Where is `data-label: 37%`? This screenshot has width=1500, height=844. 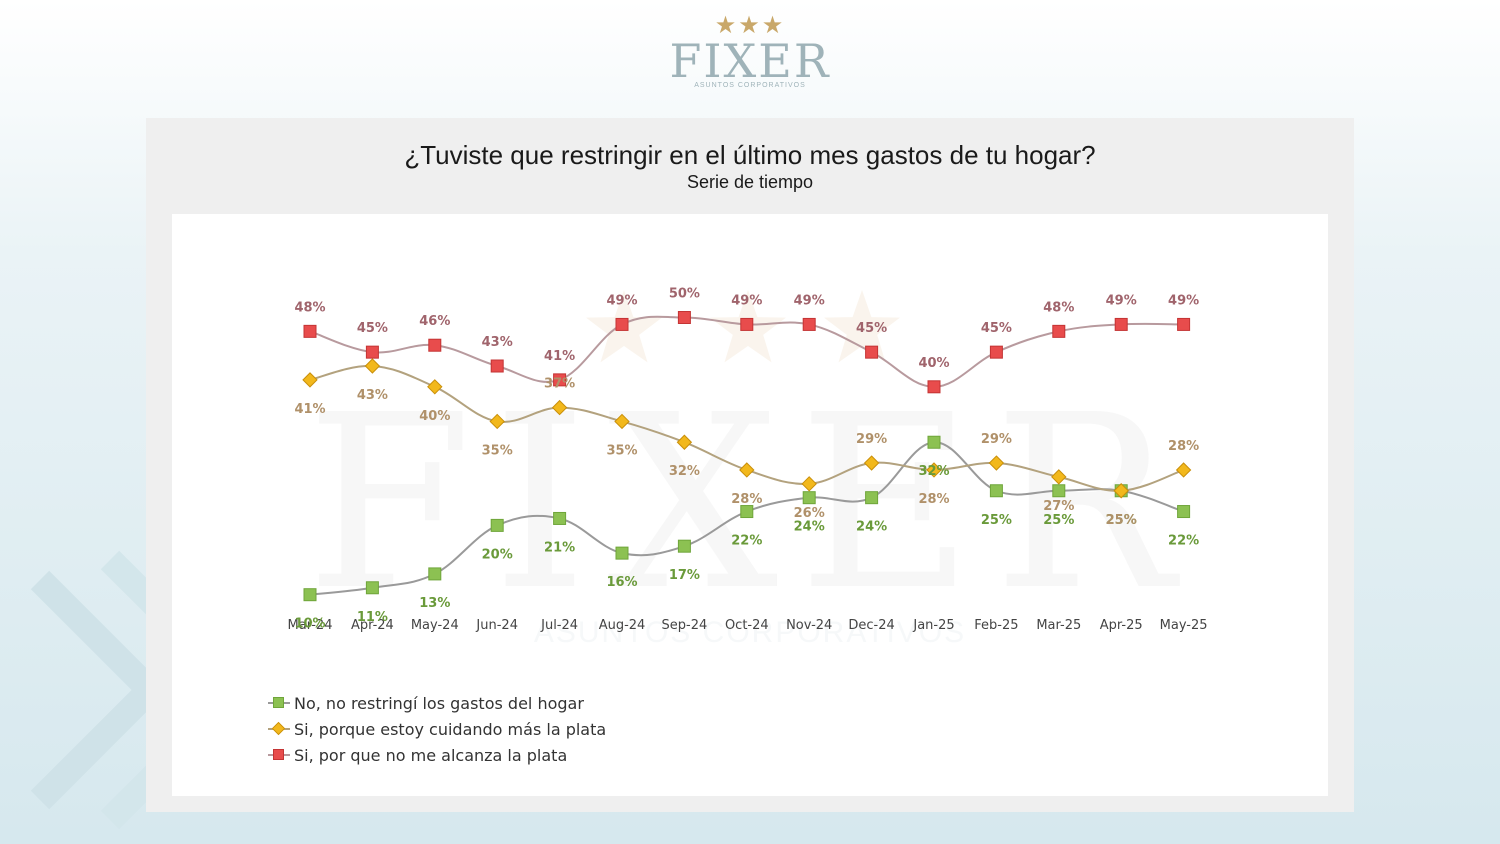 data-label: 37% is located at coordinates (559, 384).